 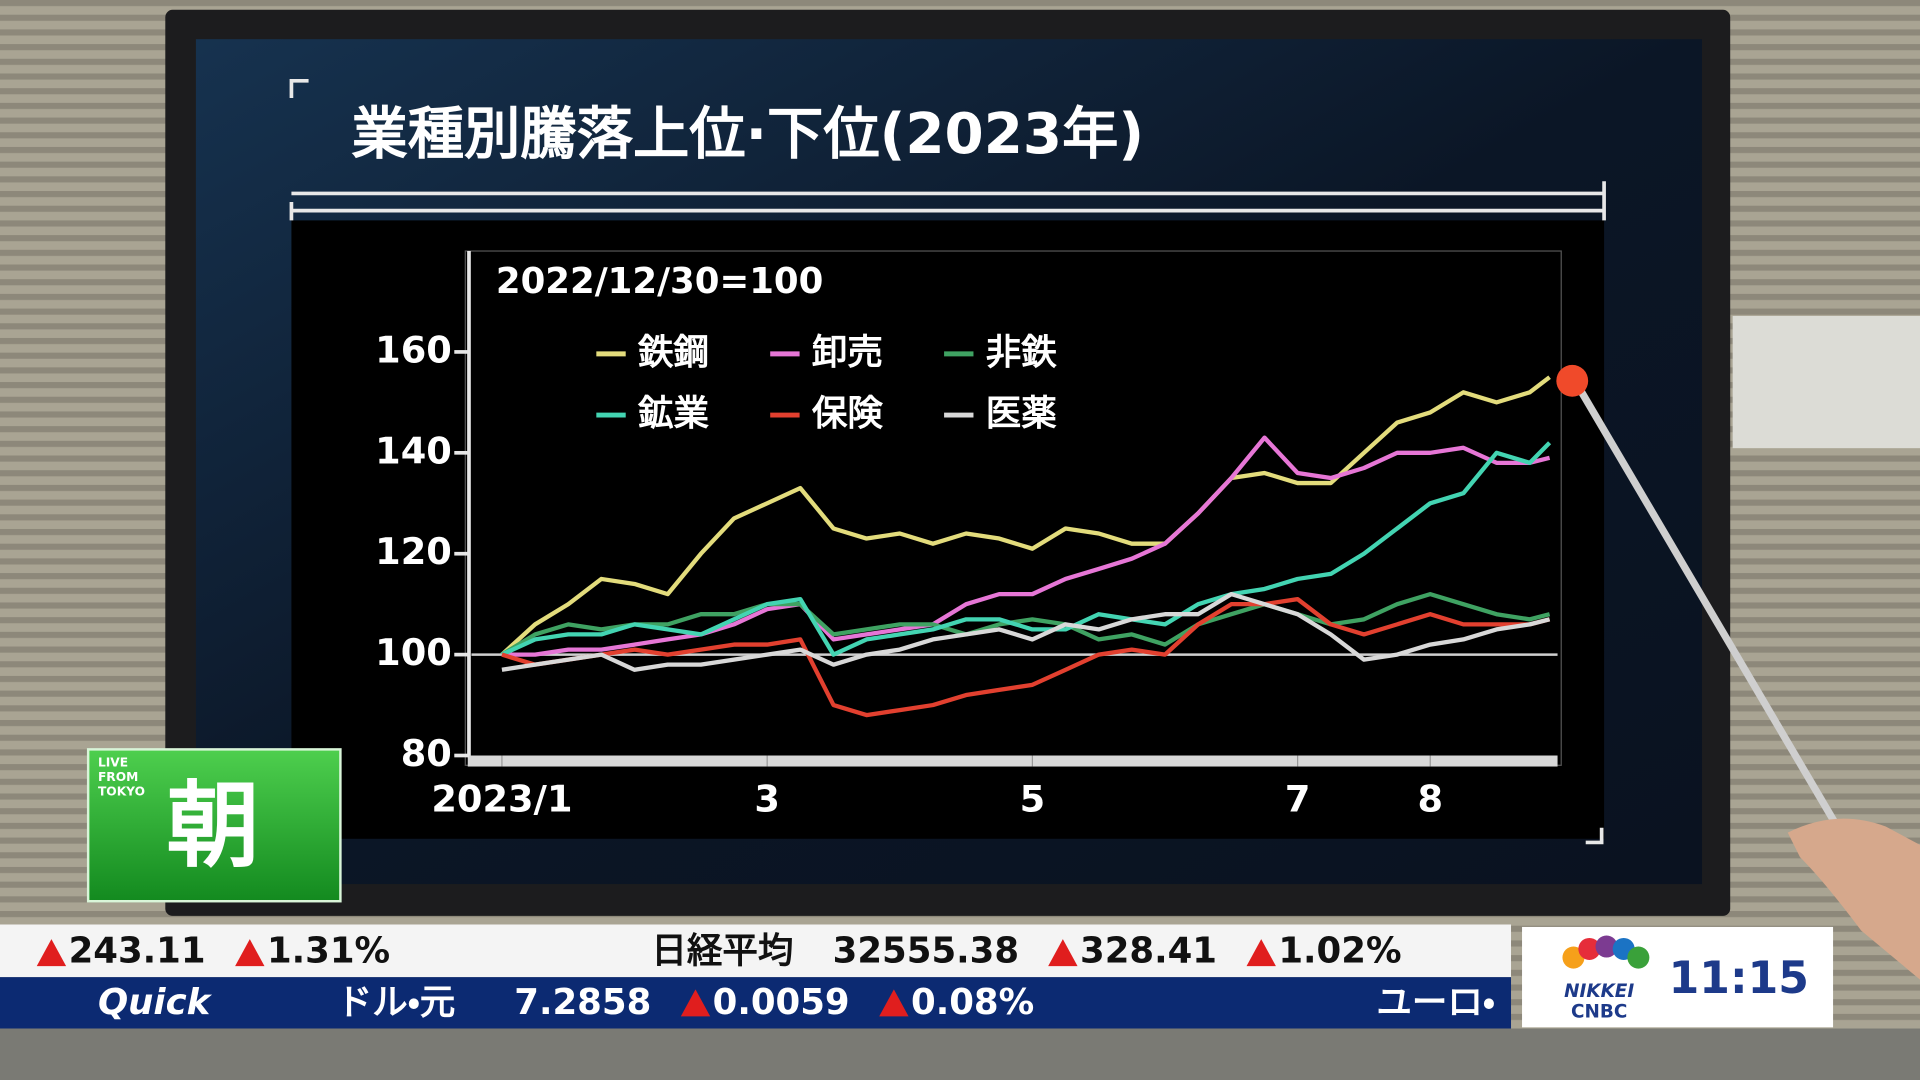 What do you see at coordinates (413, 551) in the screenshot?
I see `y-tick-label: 120` at bounding box center [413, 551].